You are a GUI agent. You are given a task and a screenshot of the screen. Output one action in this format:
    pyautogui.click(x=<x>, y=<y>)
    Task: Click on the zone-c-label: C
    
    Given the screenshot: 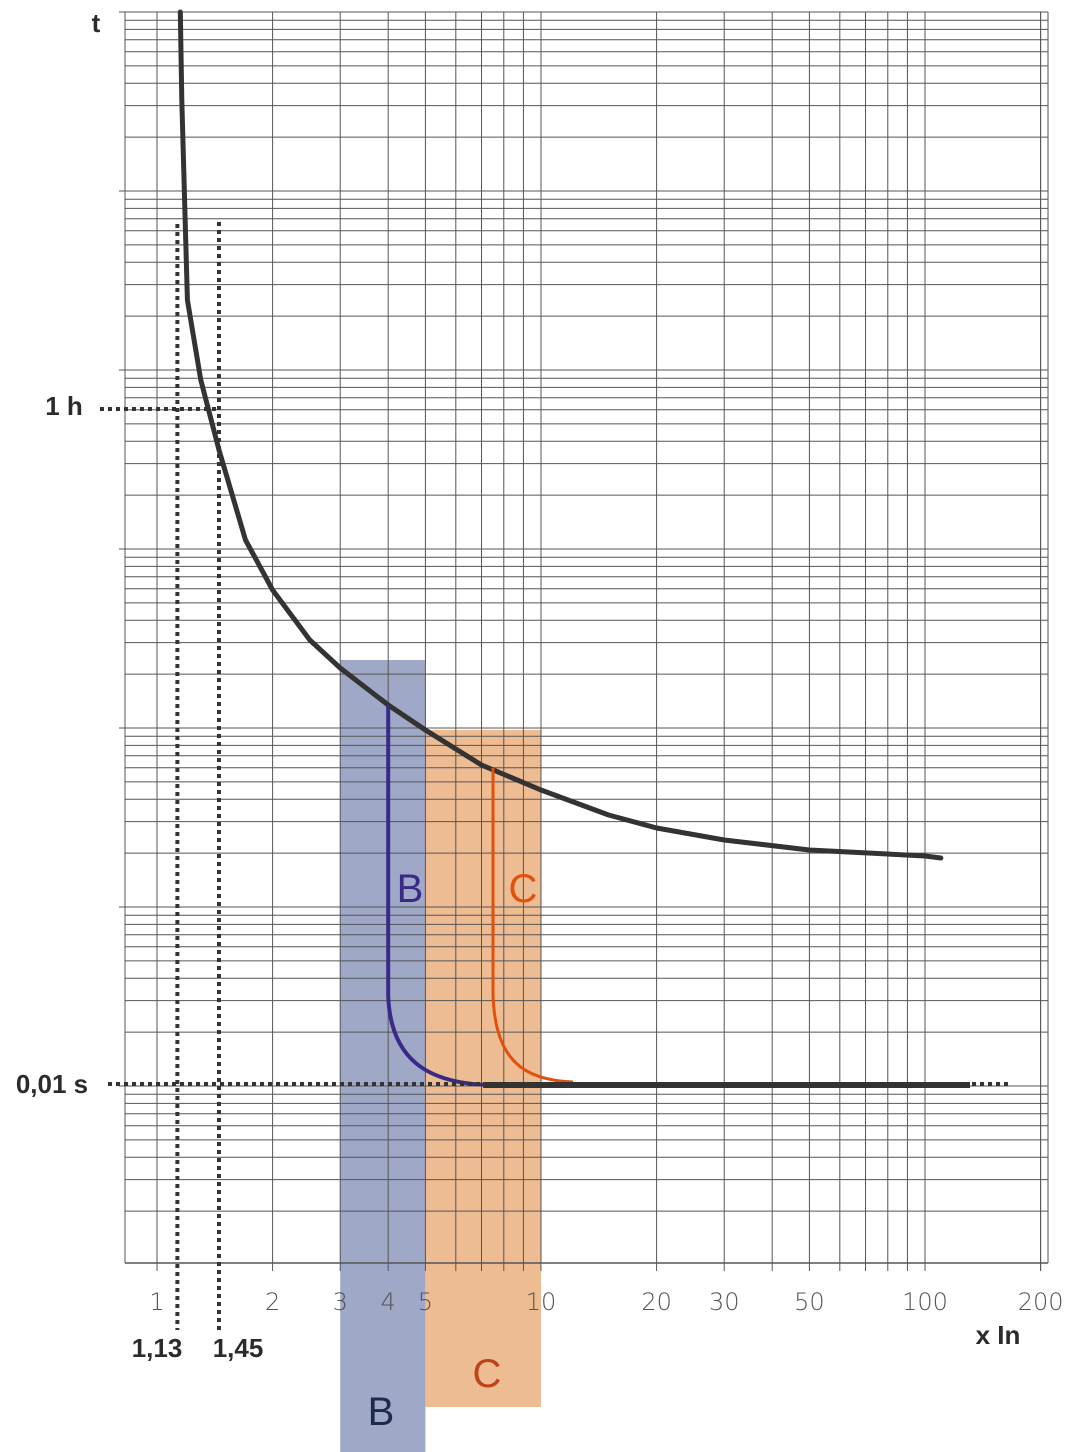 What is the action you would take?
    pyautogui.click(x=487, y=1374)
    